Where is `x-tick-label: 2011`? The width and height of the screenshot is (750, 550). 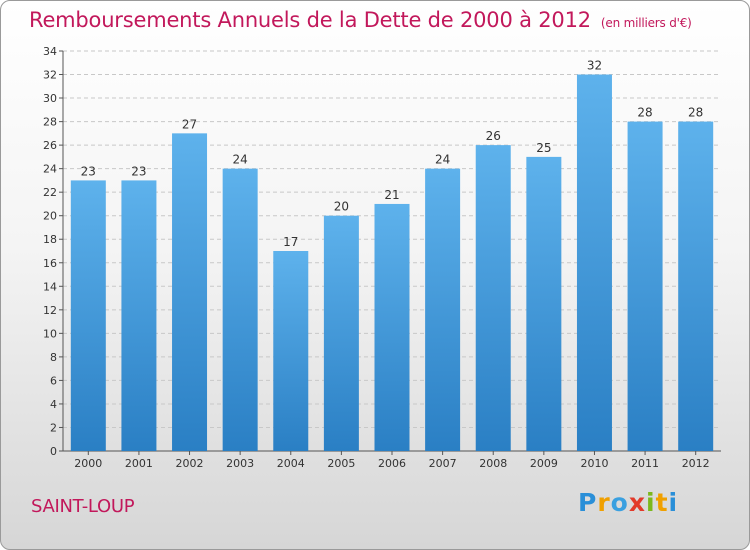 x-tick-label: 2011 is located at coordinates (645, 463).